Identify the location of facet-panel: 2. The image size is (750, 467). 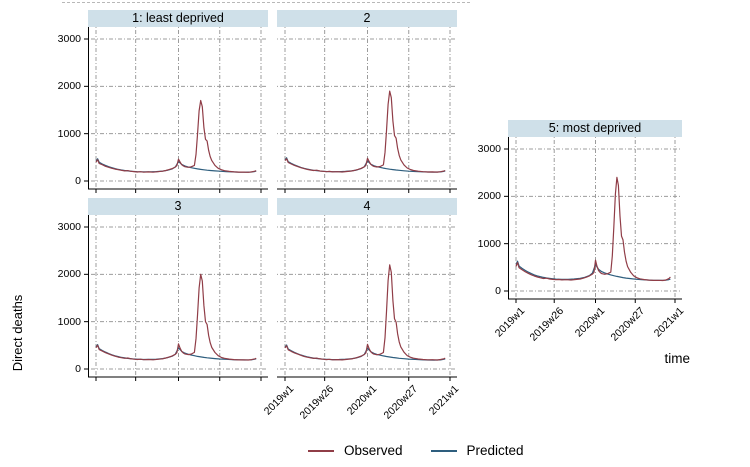
(367, 101).